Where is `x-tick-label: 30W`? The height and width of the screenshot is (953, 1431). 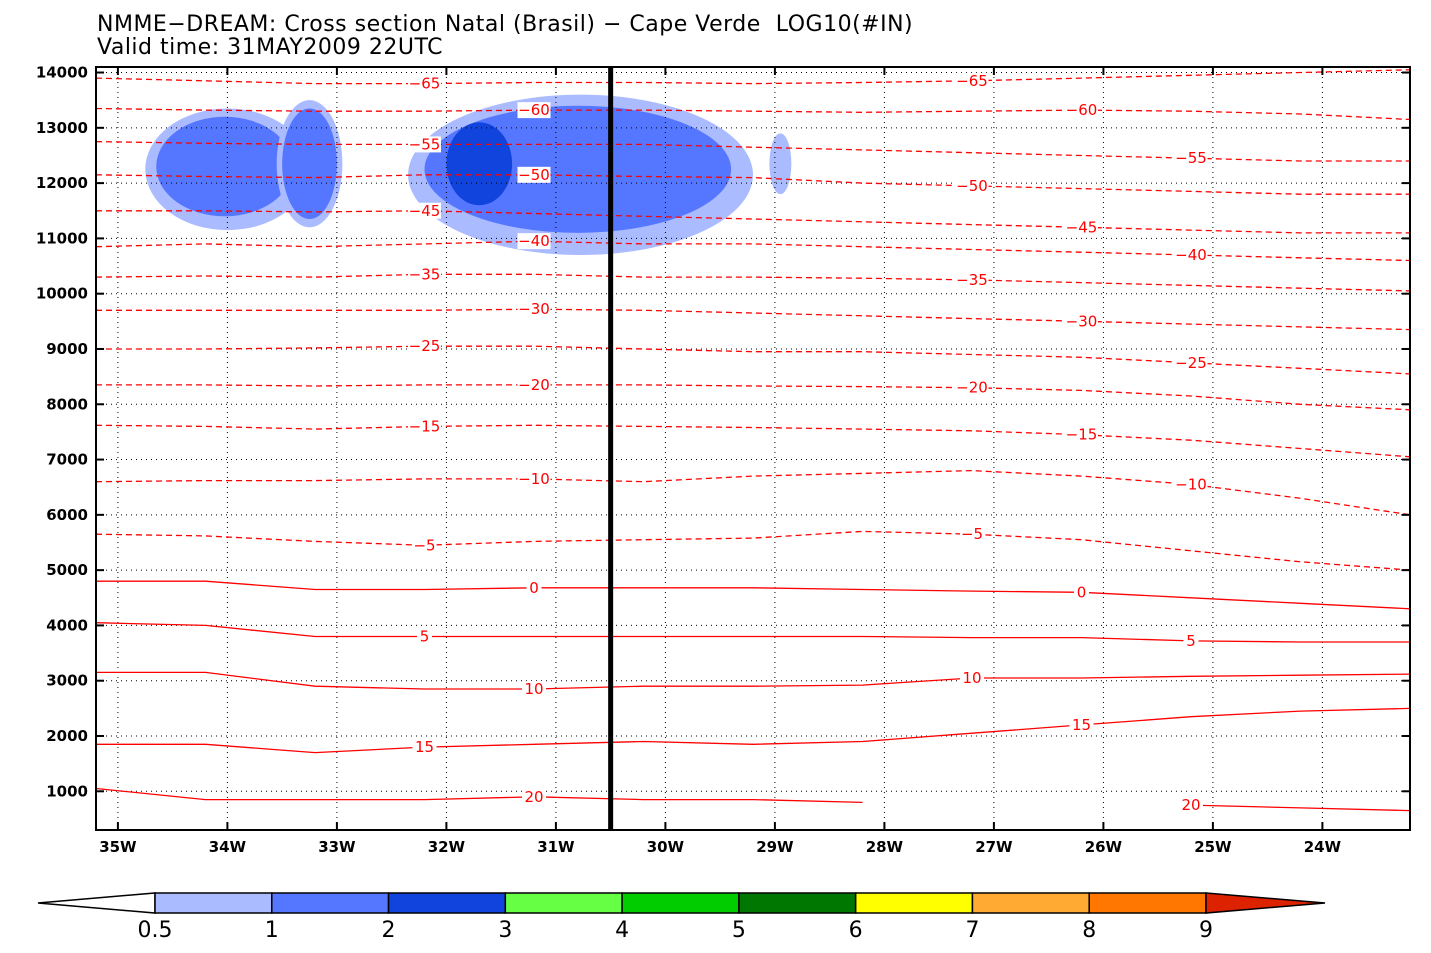
x-tick-label: 30W is located at coordinates (666, 847).